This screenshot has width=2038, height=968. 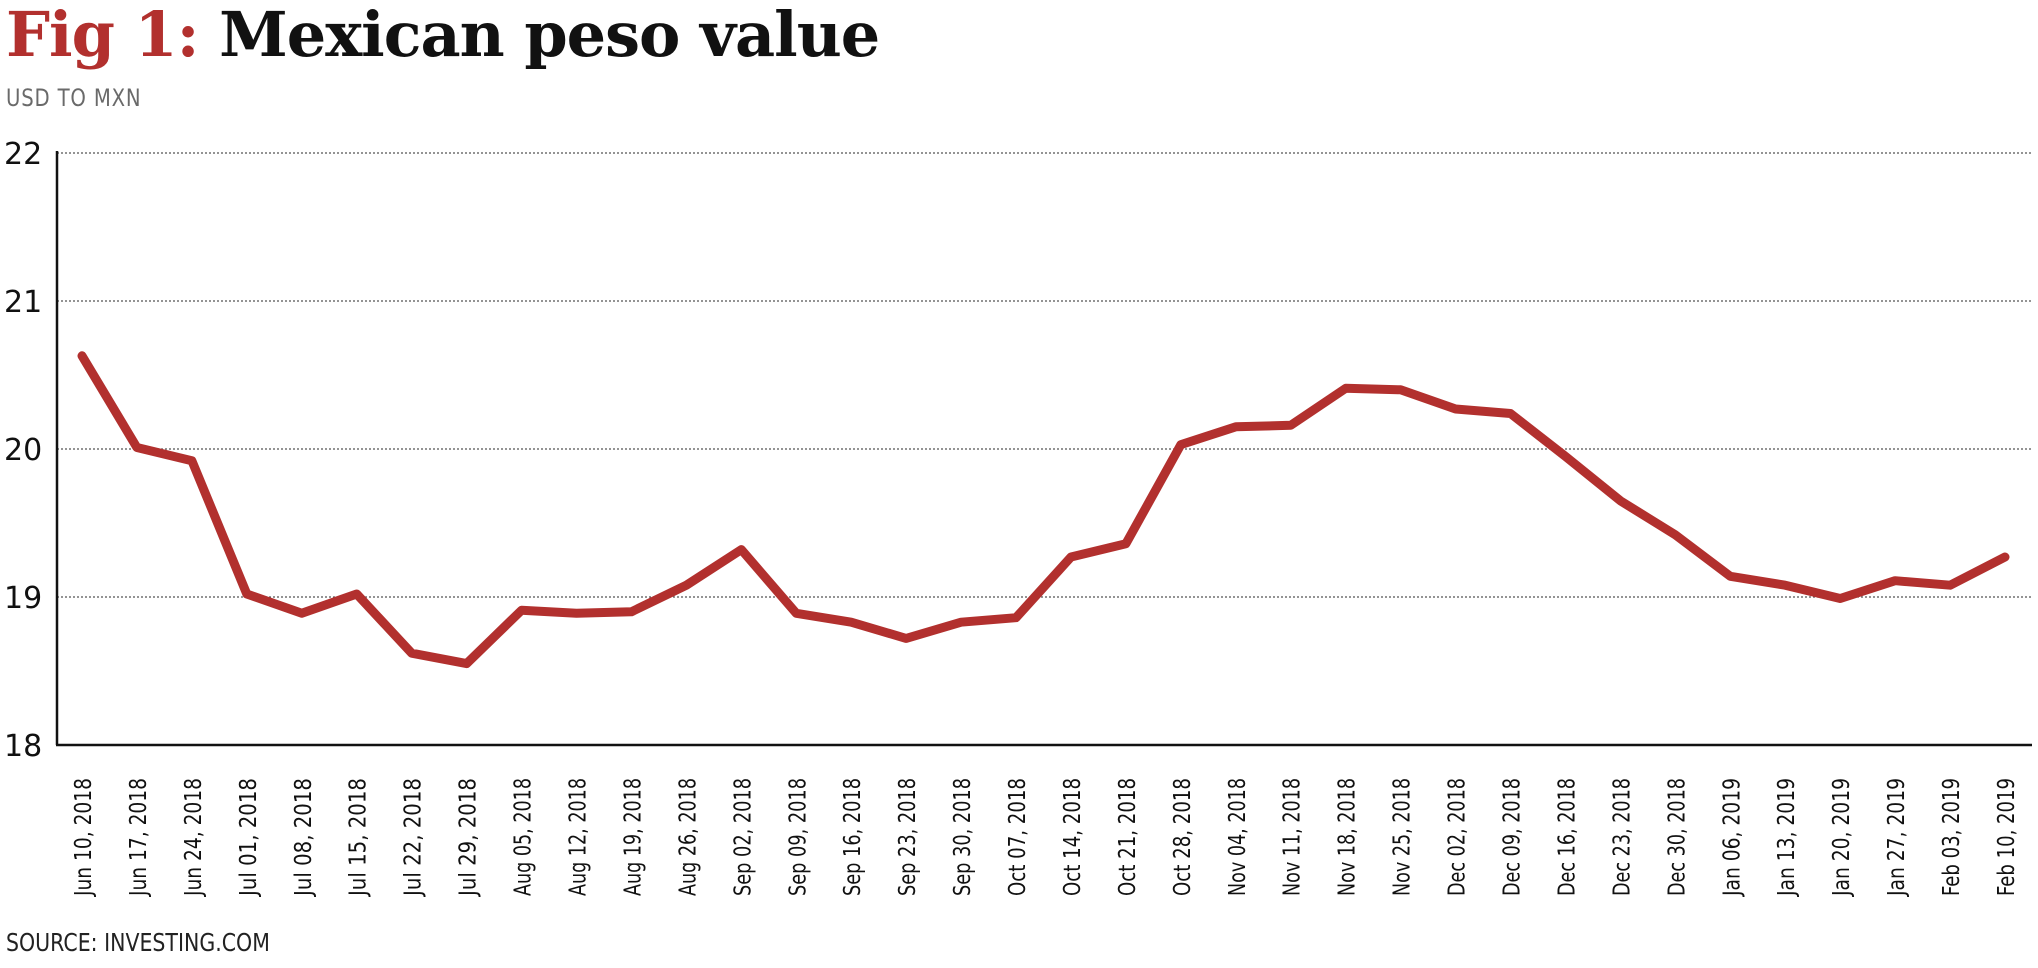 What do you see at coordinates (23, 302) in the screenshot?
I see `y-tick-label-21: 21` at bounding box center [23, 302].